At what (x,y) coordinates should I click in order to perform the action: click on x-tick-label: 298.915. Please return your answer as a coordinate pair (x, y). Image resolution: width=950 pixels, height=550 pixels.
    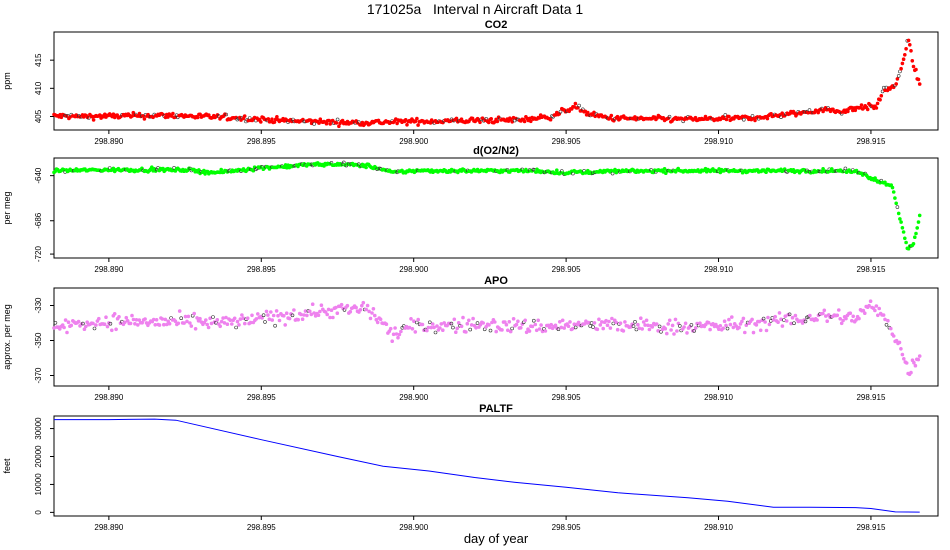
    Looking at the image, I should click on (870, 527).